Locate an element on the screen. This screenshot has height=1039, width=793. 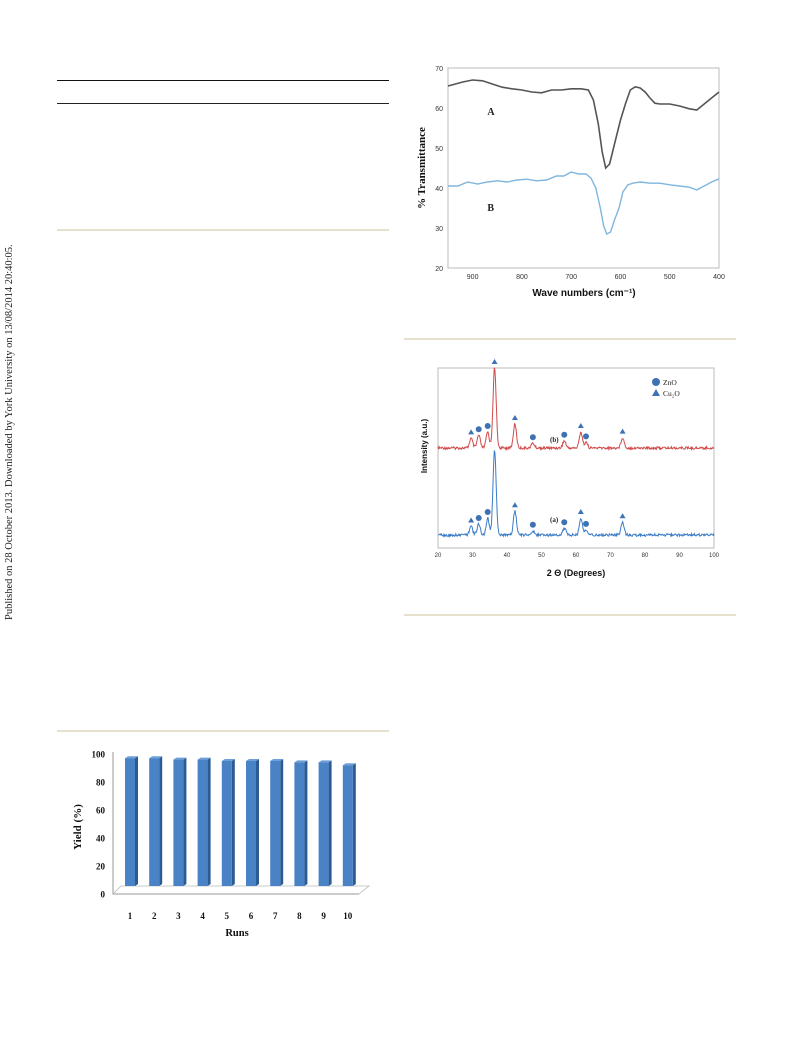
table-header-rule is located at coordinates (223, 103).